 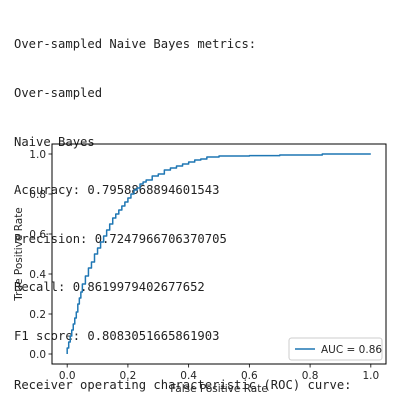 I want to click on output-line: Over-sampled, so click(x=58, y=93).